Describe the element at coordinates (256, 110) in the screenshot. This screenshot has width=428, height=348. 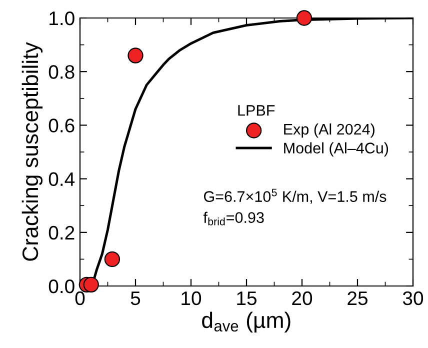
I see `legend-title: LPBF` at that location.